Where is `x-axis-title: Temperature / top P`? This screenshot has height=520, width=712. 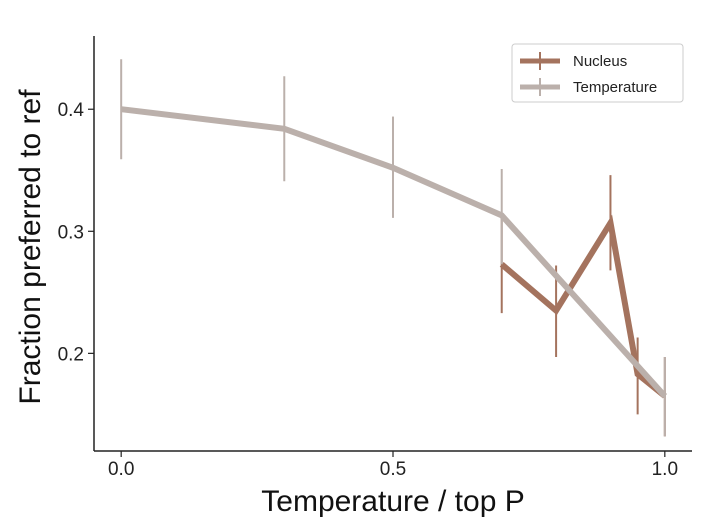
x-axis-title: Temperature / top P is located at coordinates (392, 501).